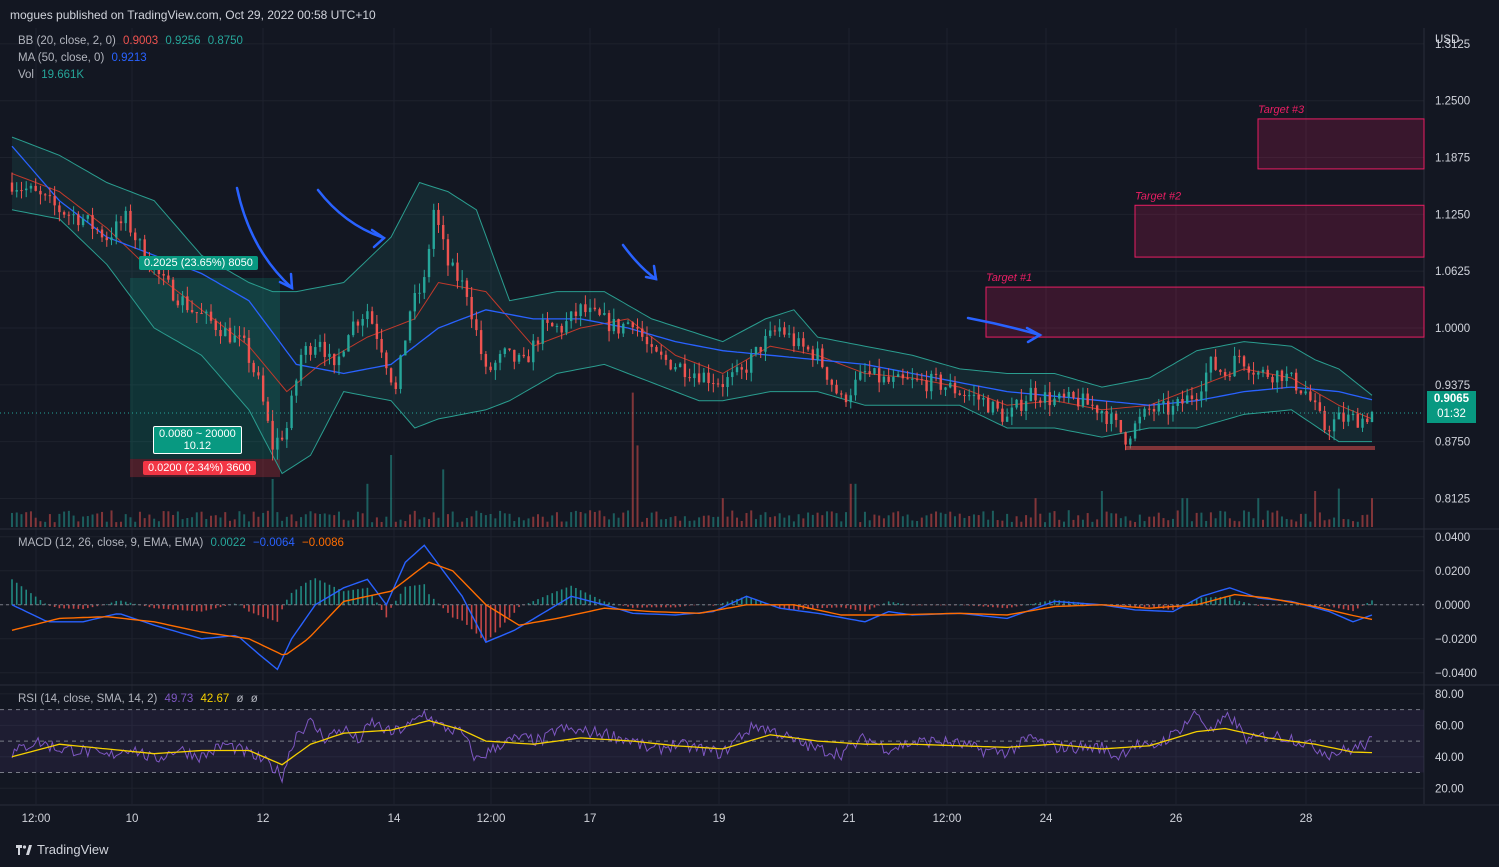 The image size is (1499, 867). Describe the element at coordinates (1447, 40) in the screenshot. I see `currency-label: USD` at that location.